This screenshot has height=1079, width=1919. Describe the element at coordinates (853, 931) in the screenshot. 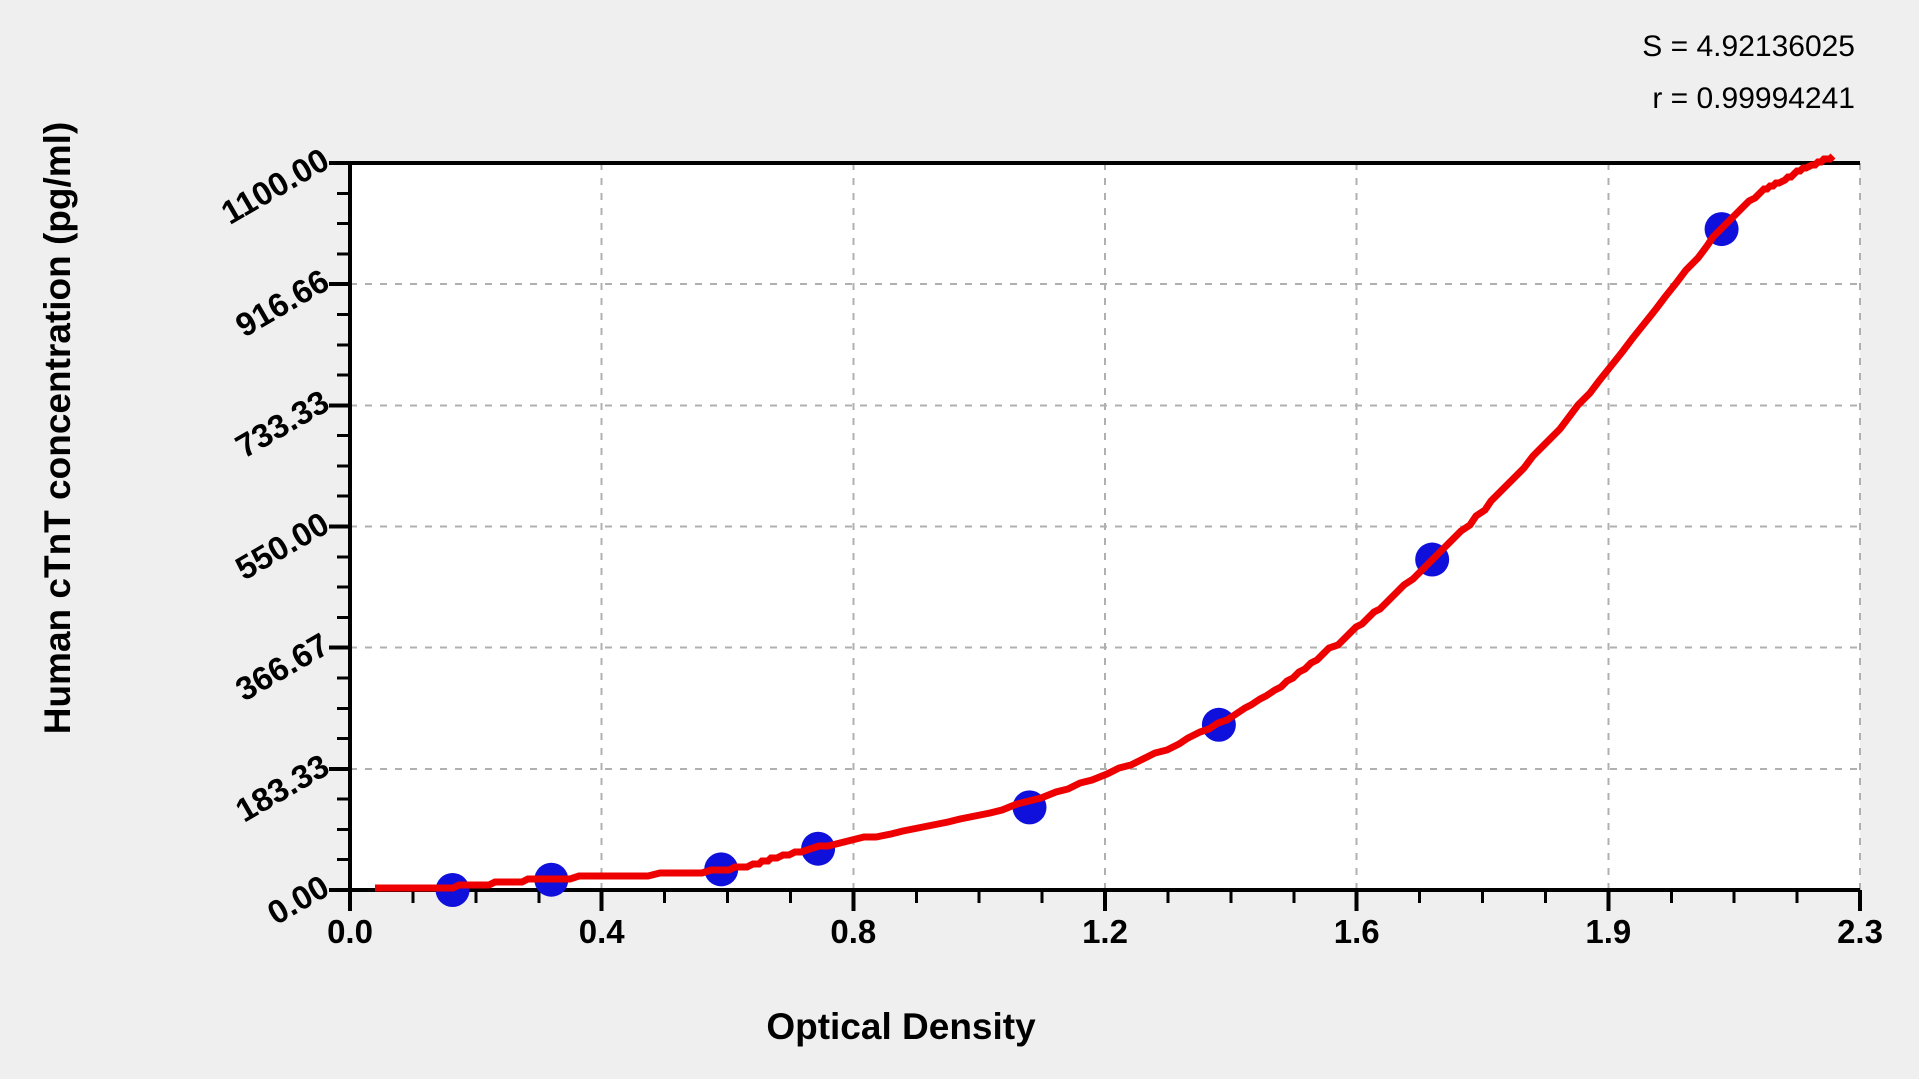

I see `x-tick-label: 0.8` at that location.